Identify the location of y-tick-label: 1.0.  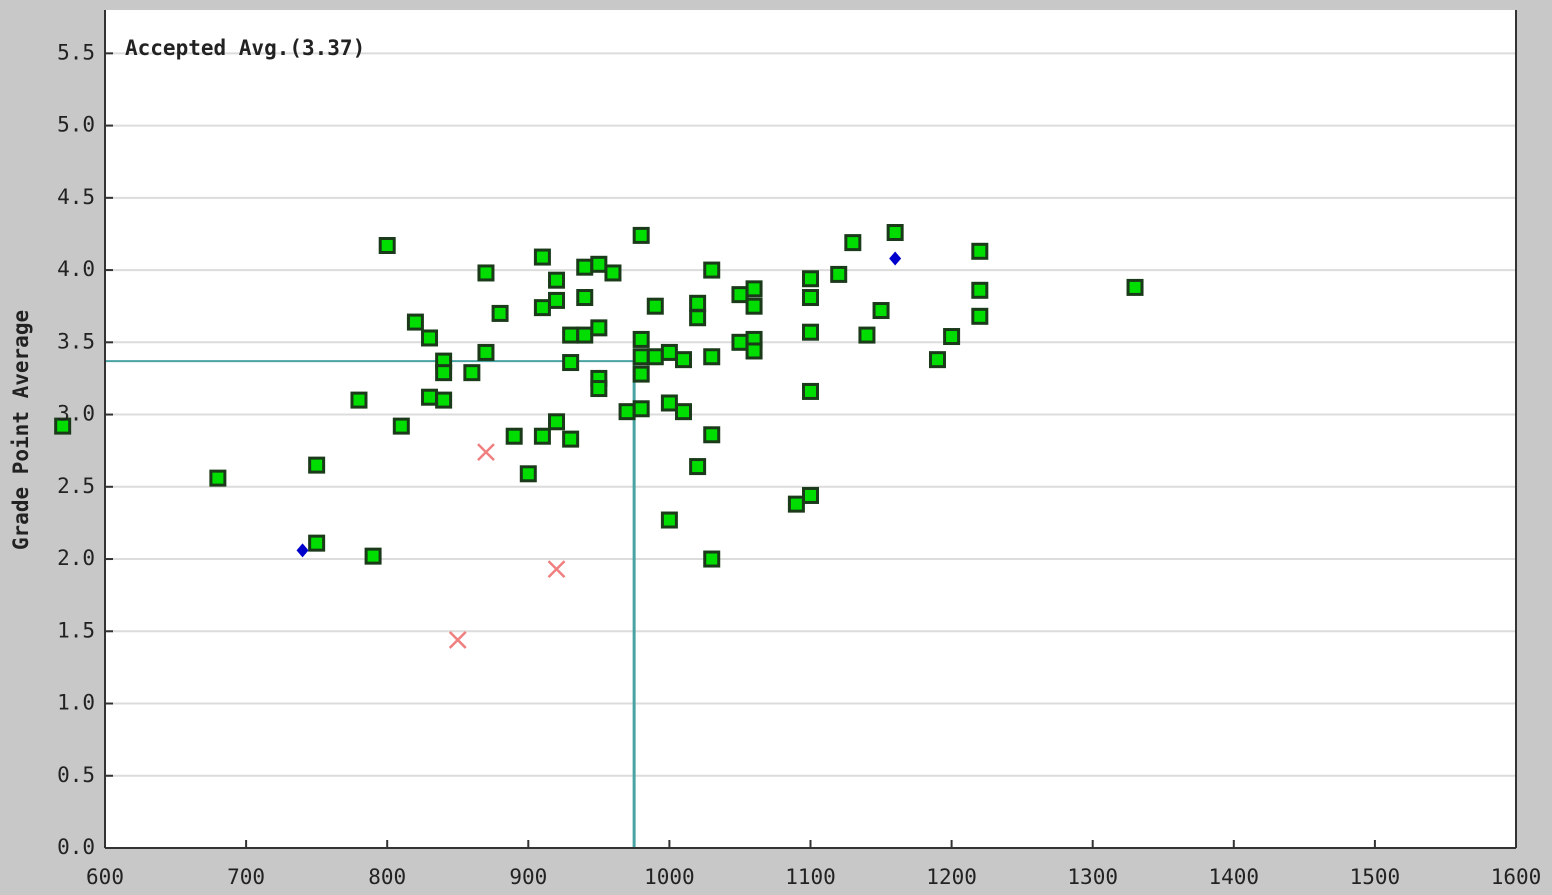
(76, 703).